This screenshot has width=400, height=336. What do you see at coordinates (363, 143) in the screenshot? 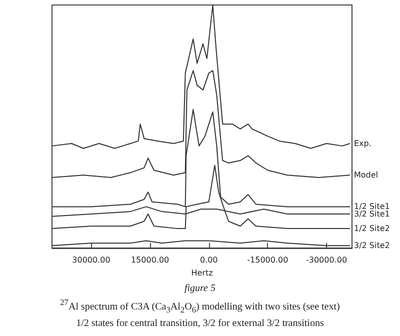
I see `series-label: Exp.` at bounding box center [363, 143].